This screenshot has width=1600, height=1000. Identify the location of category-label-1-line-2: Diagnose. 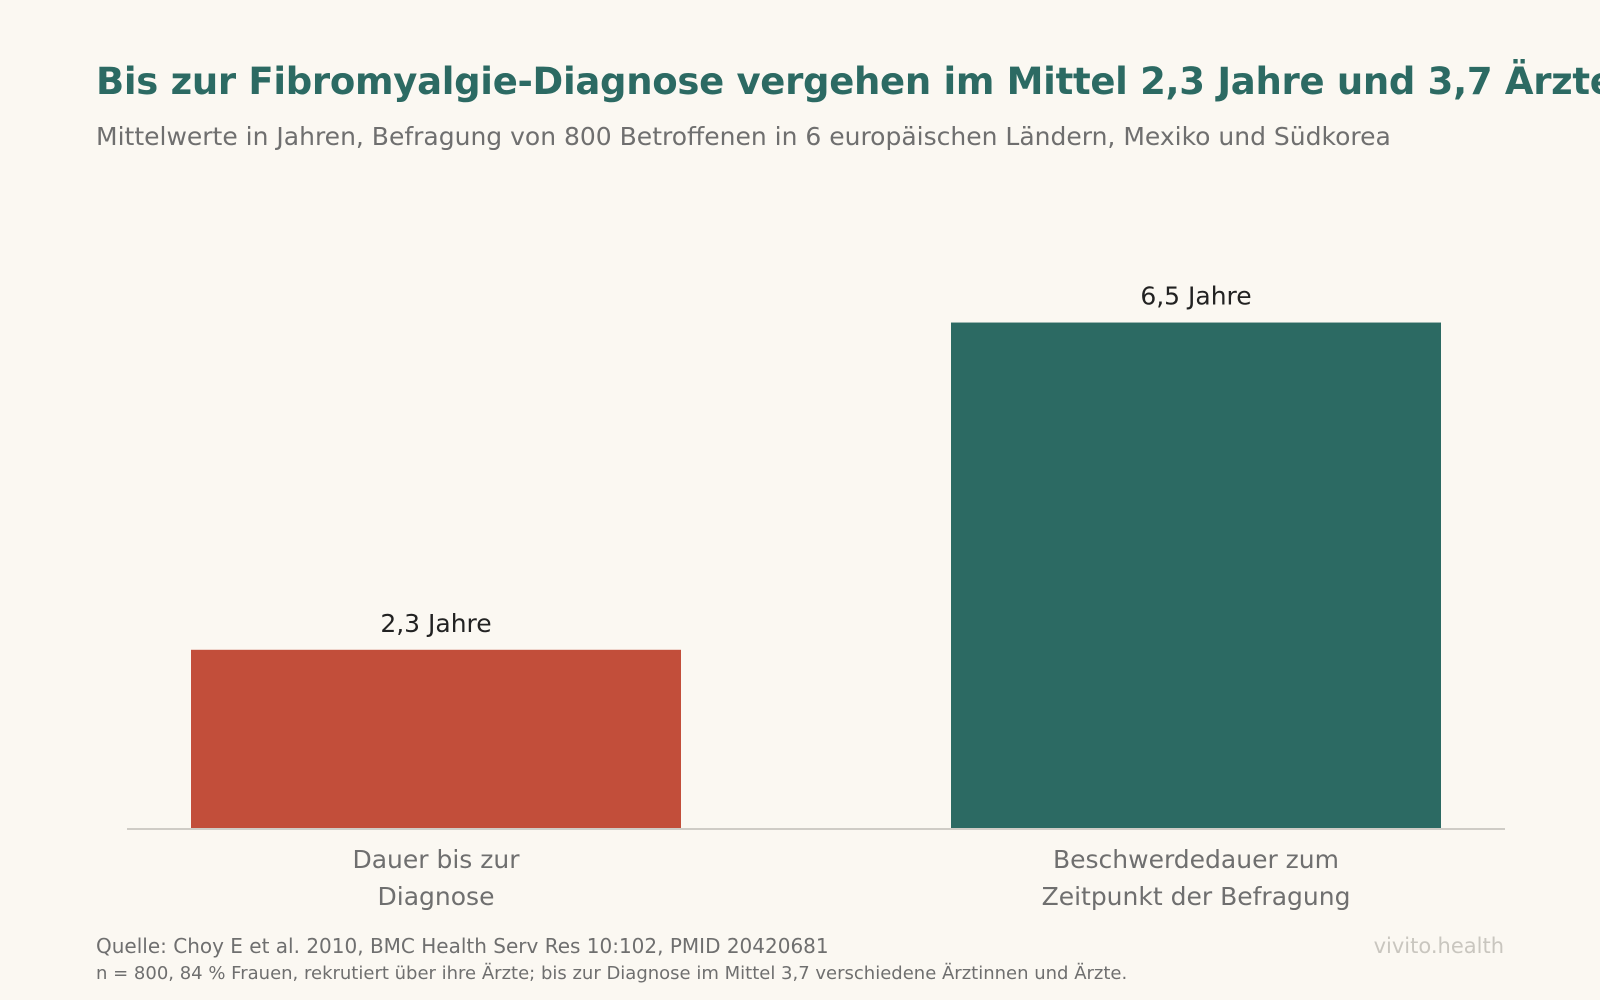
(436, 896).